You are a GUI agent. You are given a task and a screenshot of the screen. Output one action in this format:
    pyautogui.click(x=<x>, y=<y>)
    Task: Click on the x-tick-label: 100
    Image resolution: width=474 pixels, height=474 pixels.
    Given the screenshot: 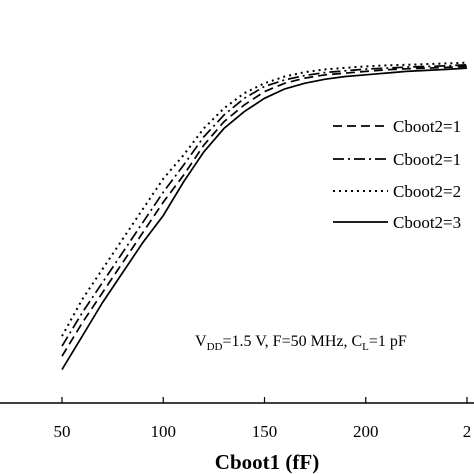 What is the action you would take?
    pyautogui.click(x=164, y=431)
    